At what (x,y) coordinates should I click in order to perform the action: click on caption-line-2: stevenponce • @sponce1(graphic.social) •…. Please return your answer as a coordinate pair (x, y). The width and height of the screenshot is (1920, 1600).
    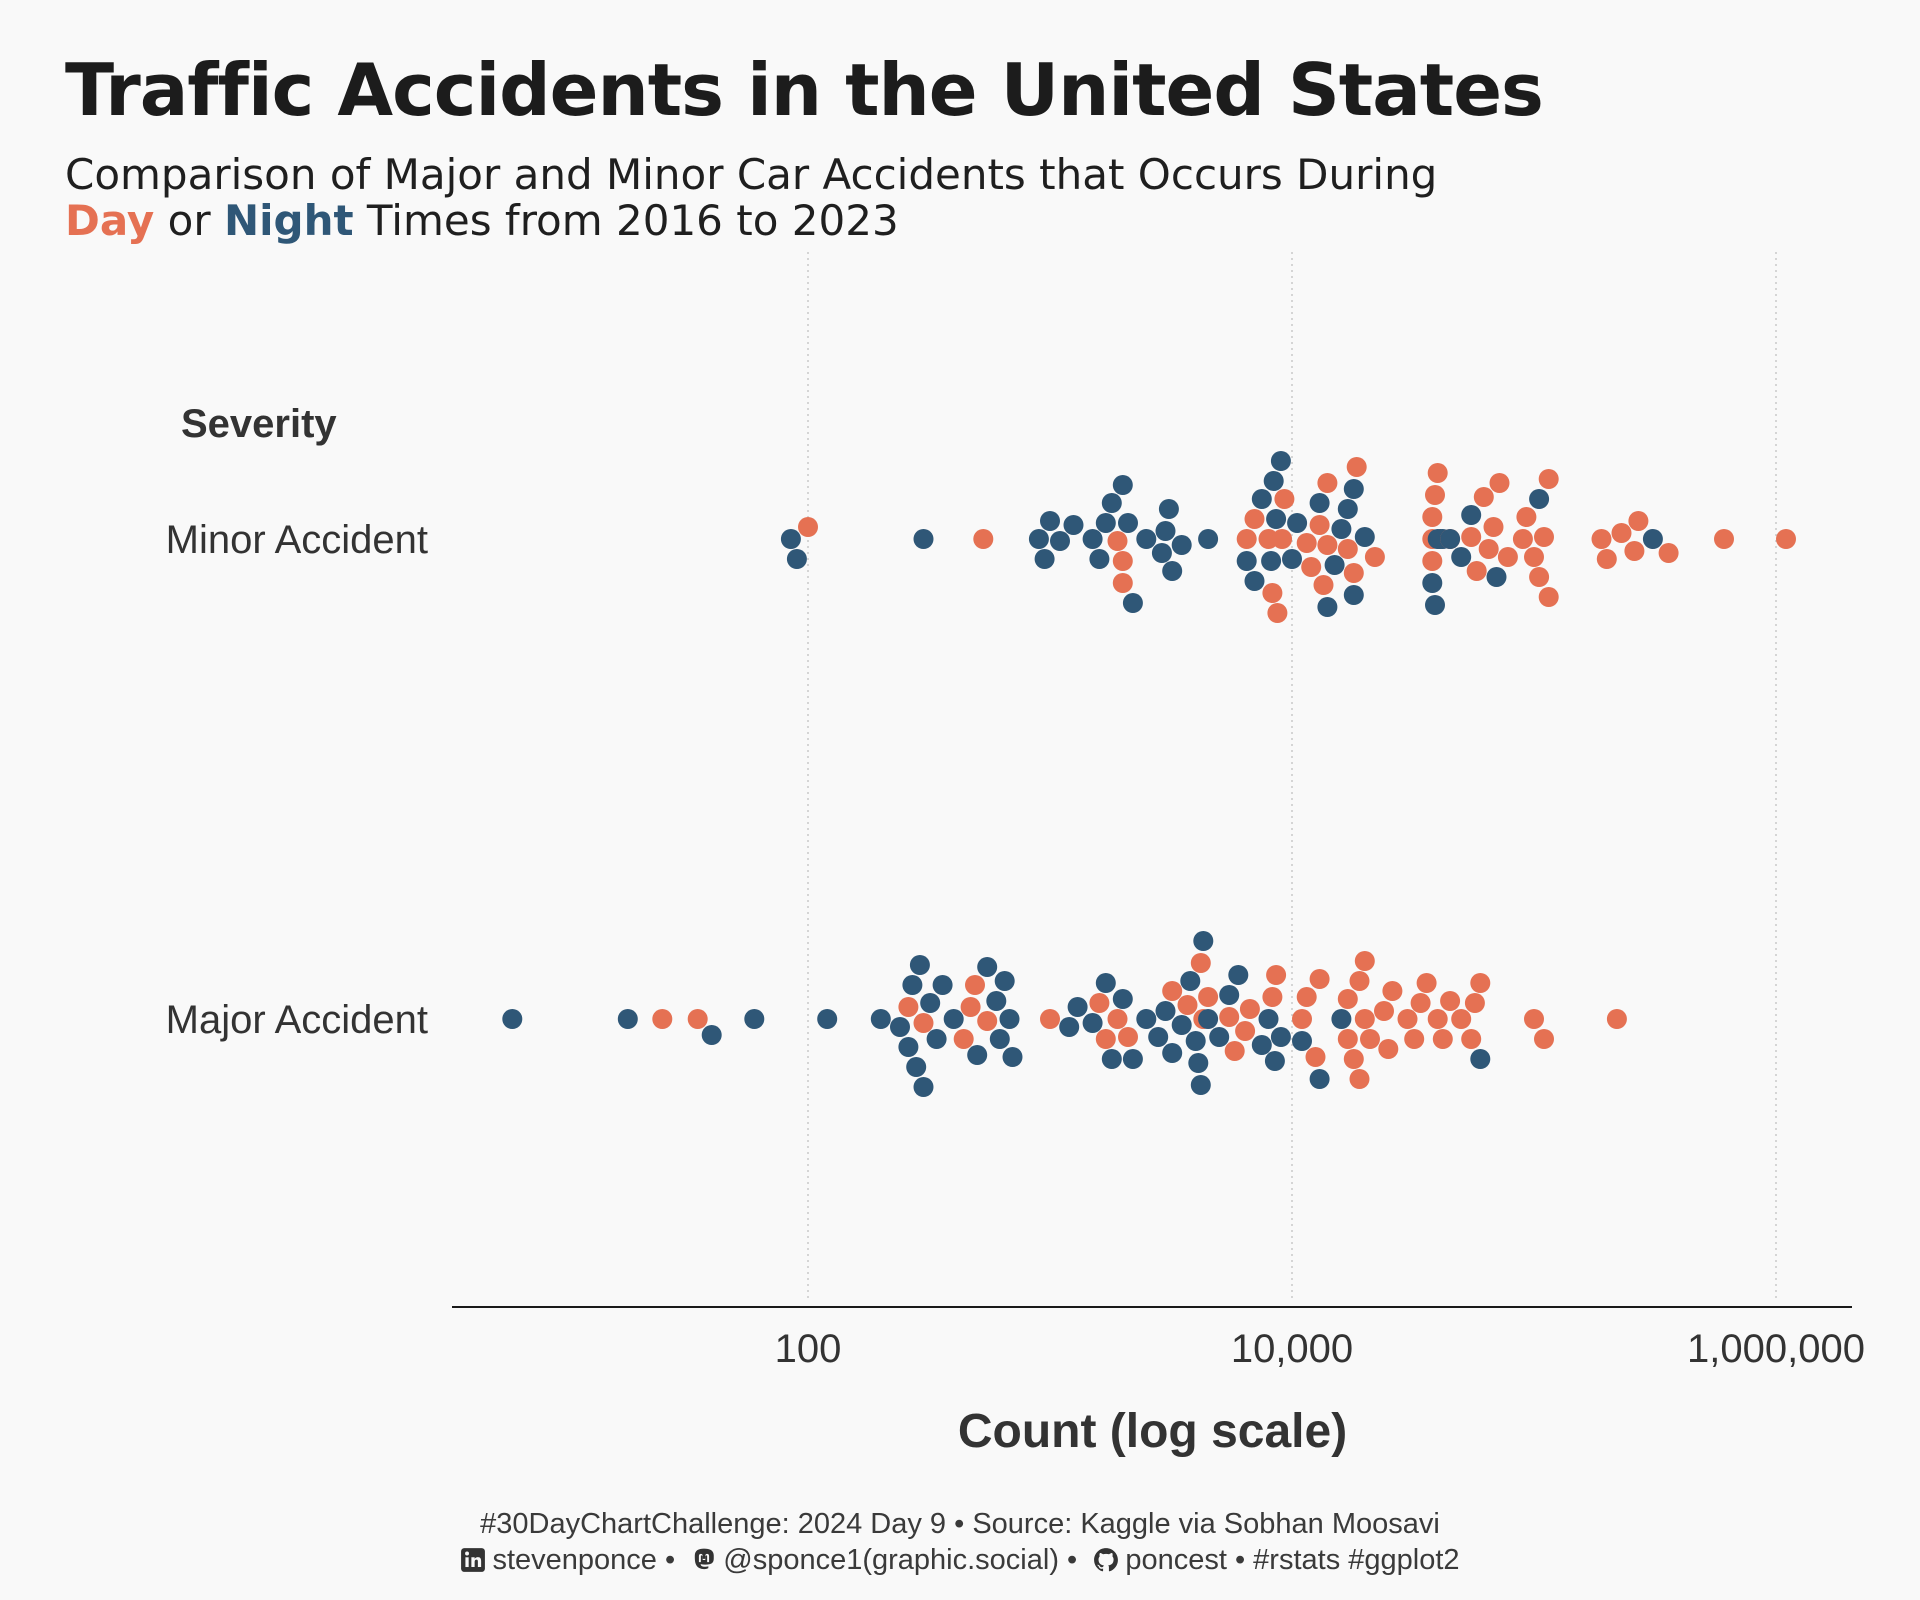
    Looking at the image, I should click on (960, 1560).